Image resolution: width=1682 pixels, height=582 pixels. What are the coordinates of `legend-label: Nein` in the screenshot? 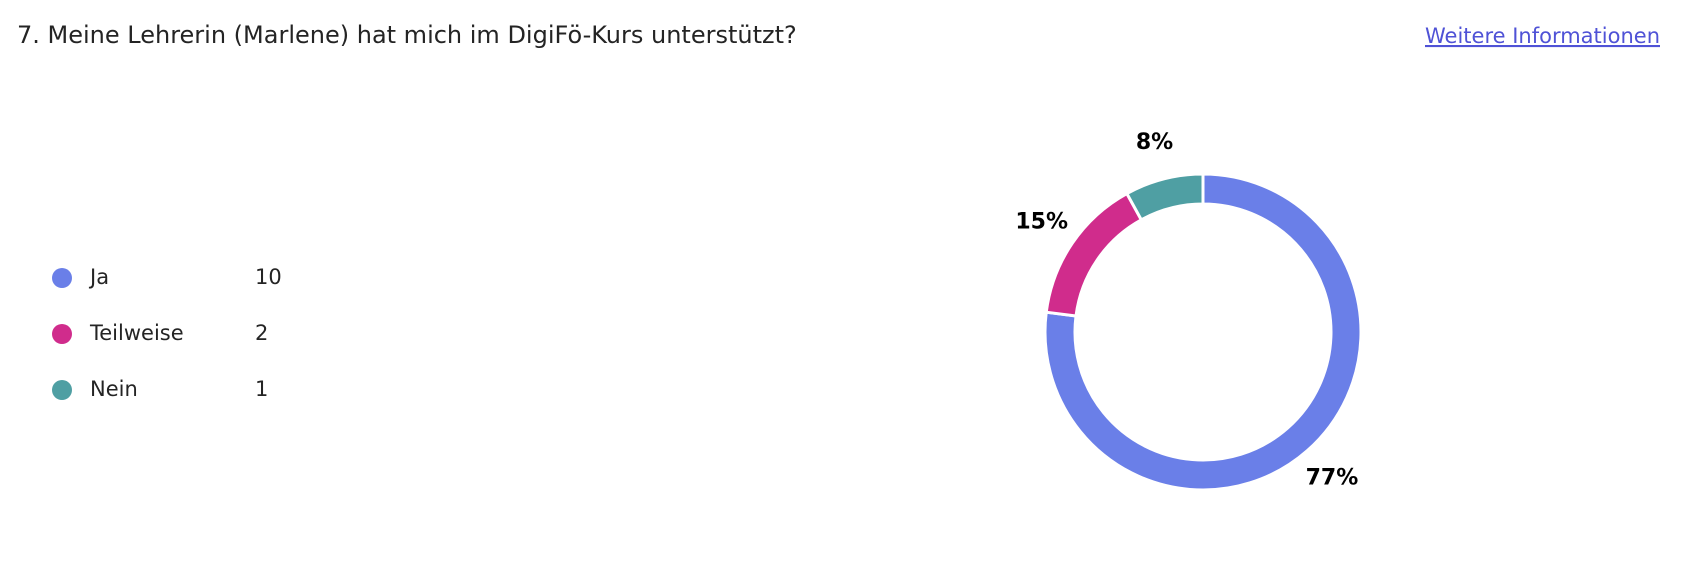 It's located at (114, 389).